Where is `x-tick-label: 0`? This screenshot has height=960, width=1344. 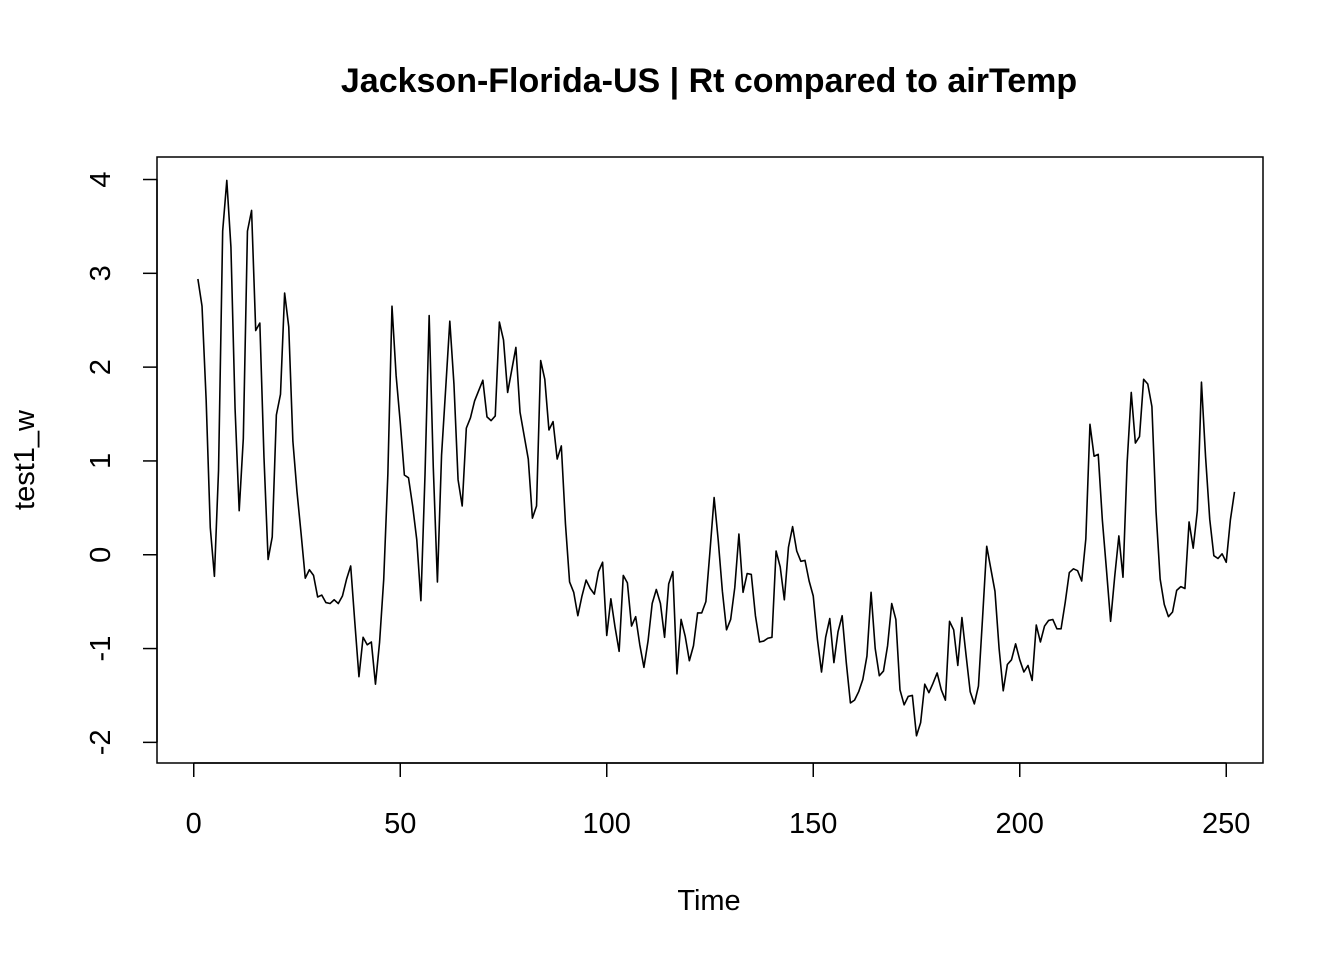 x-tick-label: 0 is located at coordinates (194, 824).